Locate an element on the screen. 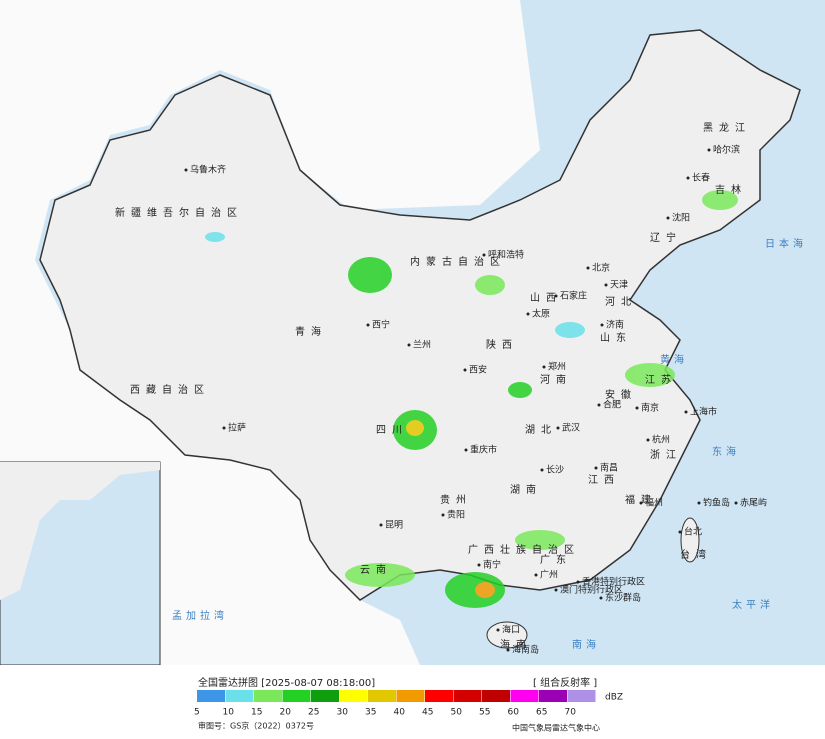 Image resolution: width=825 pixels, height=739 pixels. place-label-city: 济南 is located at coordinates (615, 325).